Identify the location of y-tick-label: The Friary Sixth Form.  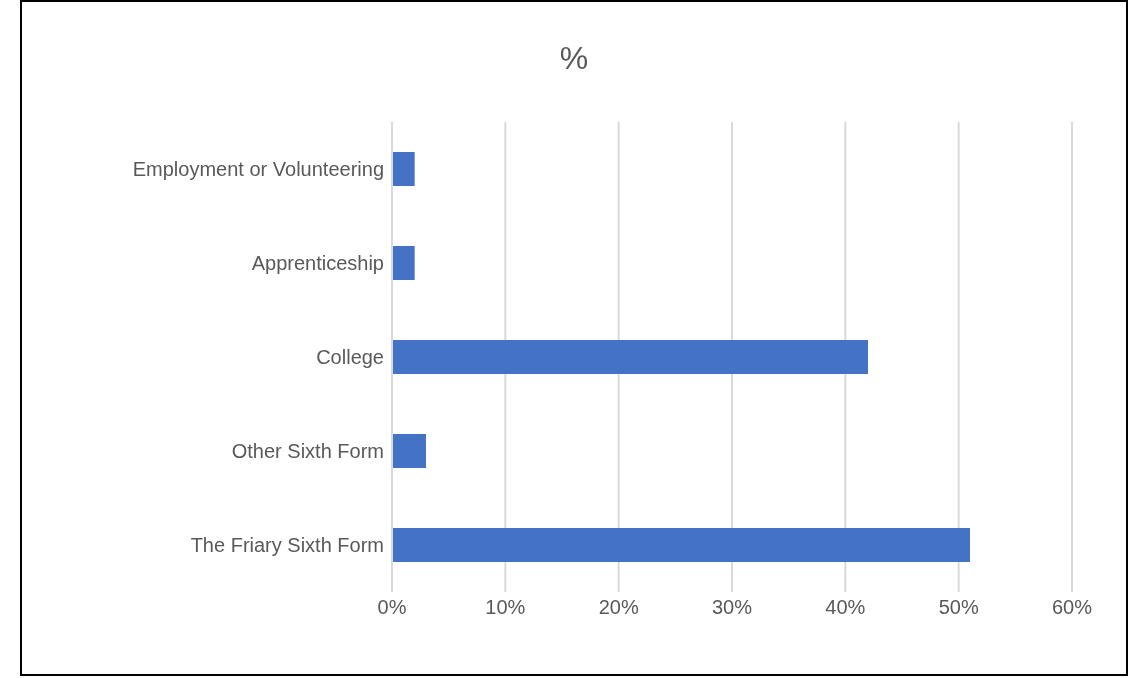
(287, 545).